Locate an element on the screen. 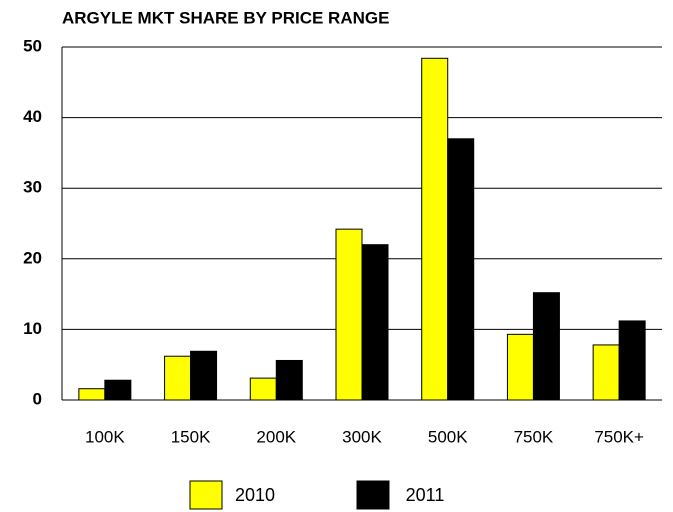 The width and height of the screenshot is (673, 512). chart-title: ARGYLE MKT SHARE BY PRICE RANGE is located at coordinates (225, 17).